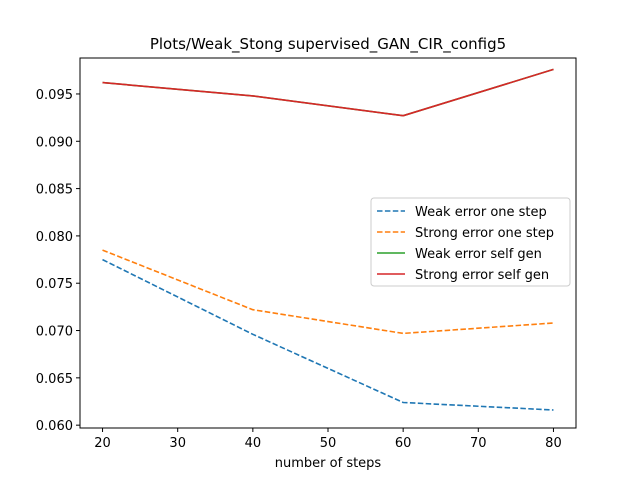  I want to click on x-axis-label: number of steps, so click(328, 463).